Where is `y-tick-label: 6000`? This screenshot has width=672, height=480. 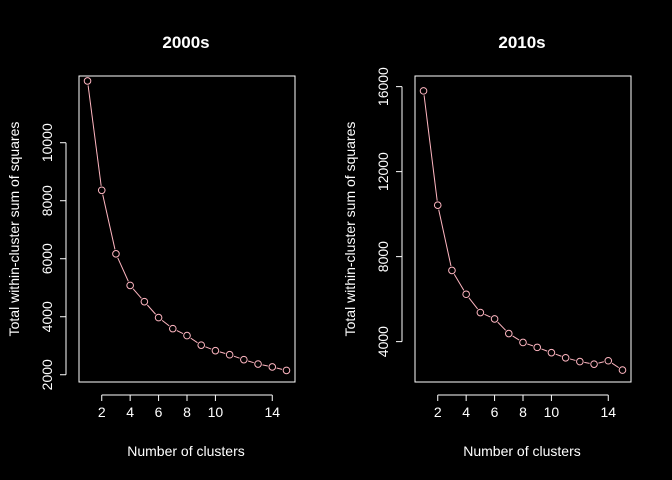 y-tick-label: 6000 is located at coordinates (47, 258).